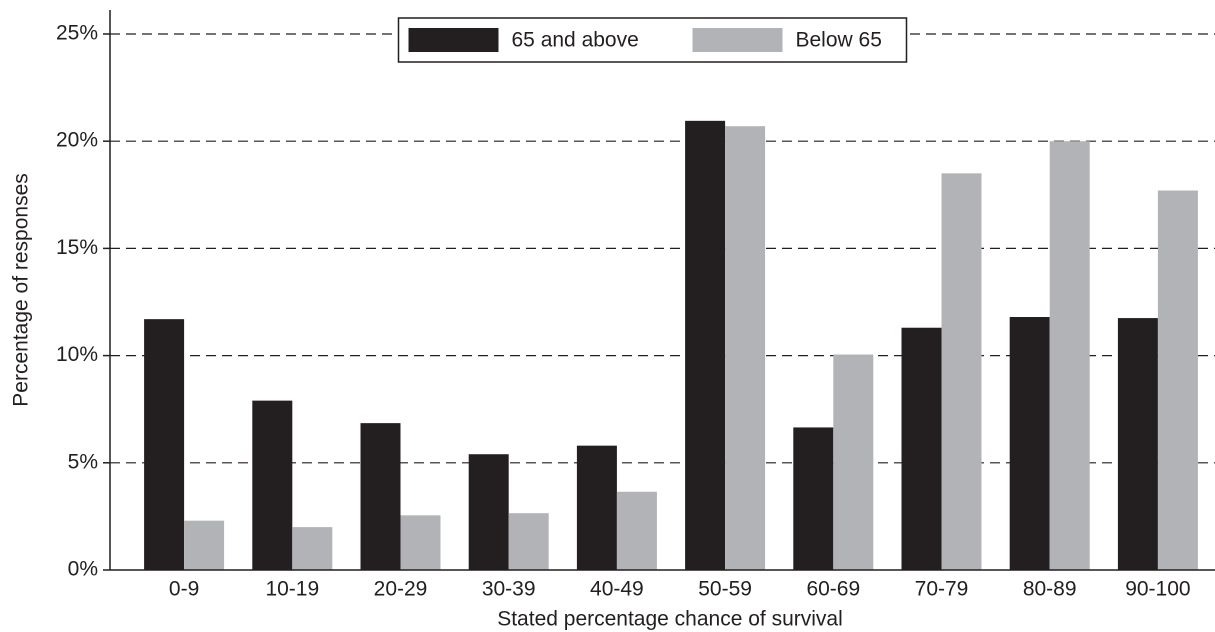 The image size is (1215, 632). What do you see at coordinates (509, 589) in the screenshot?
I see `x-tick-label: 30-39` at bounding box center [509, 589].